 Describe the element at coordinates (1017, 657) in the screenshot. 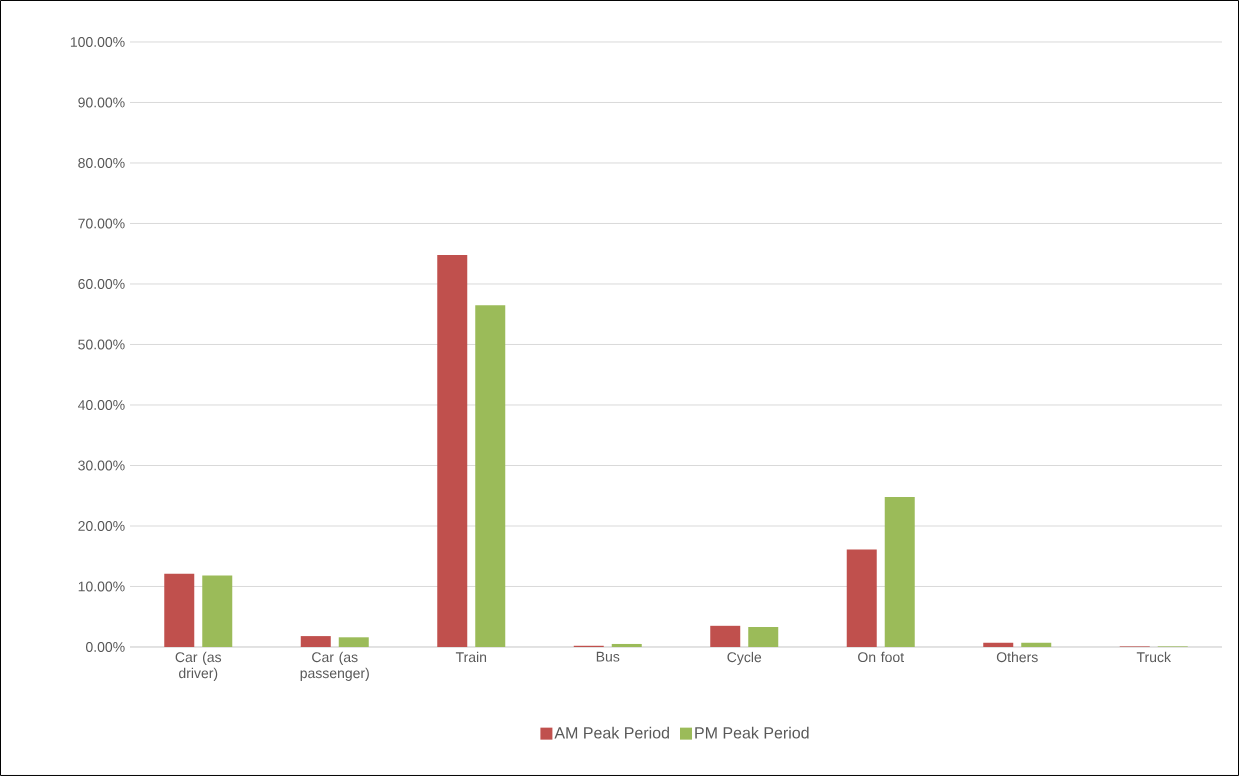

I see `x-tick-label: Others` at that location.